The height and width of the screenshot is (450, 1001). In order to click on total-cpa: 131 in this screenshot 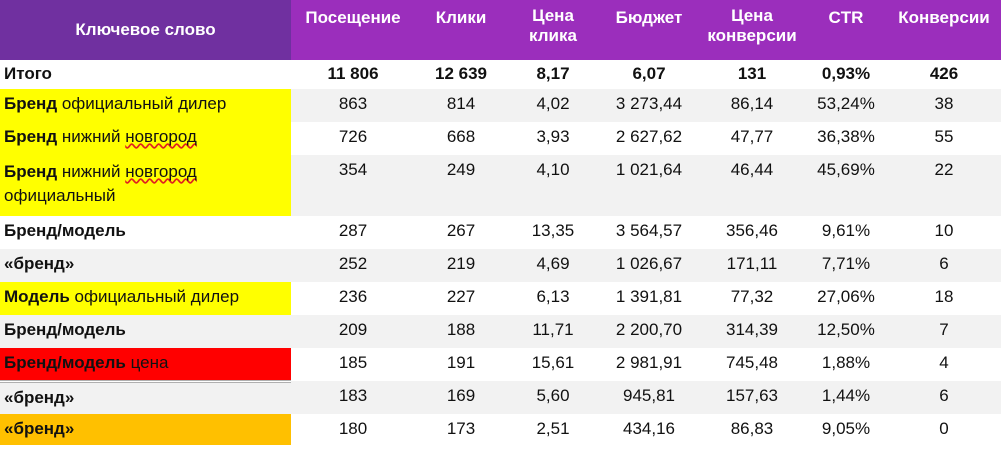, I will do `click(752, 73)`.